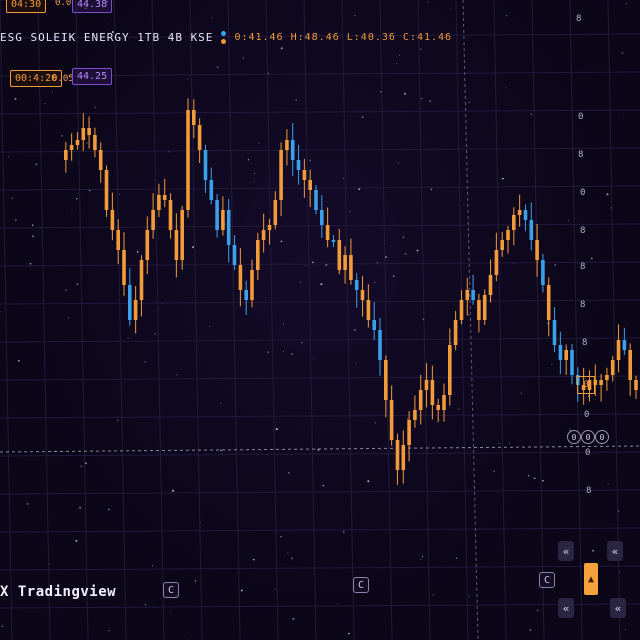 This screenshot has height=640, width=640. What do you see at coordinates (574, 437) in the screenshot?
I see `zoom-out-button: 0` at bounding box center [574, 437].